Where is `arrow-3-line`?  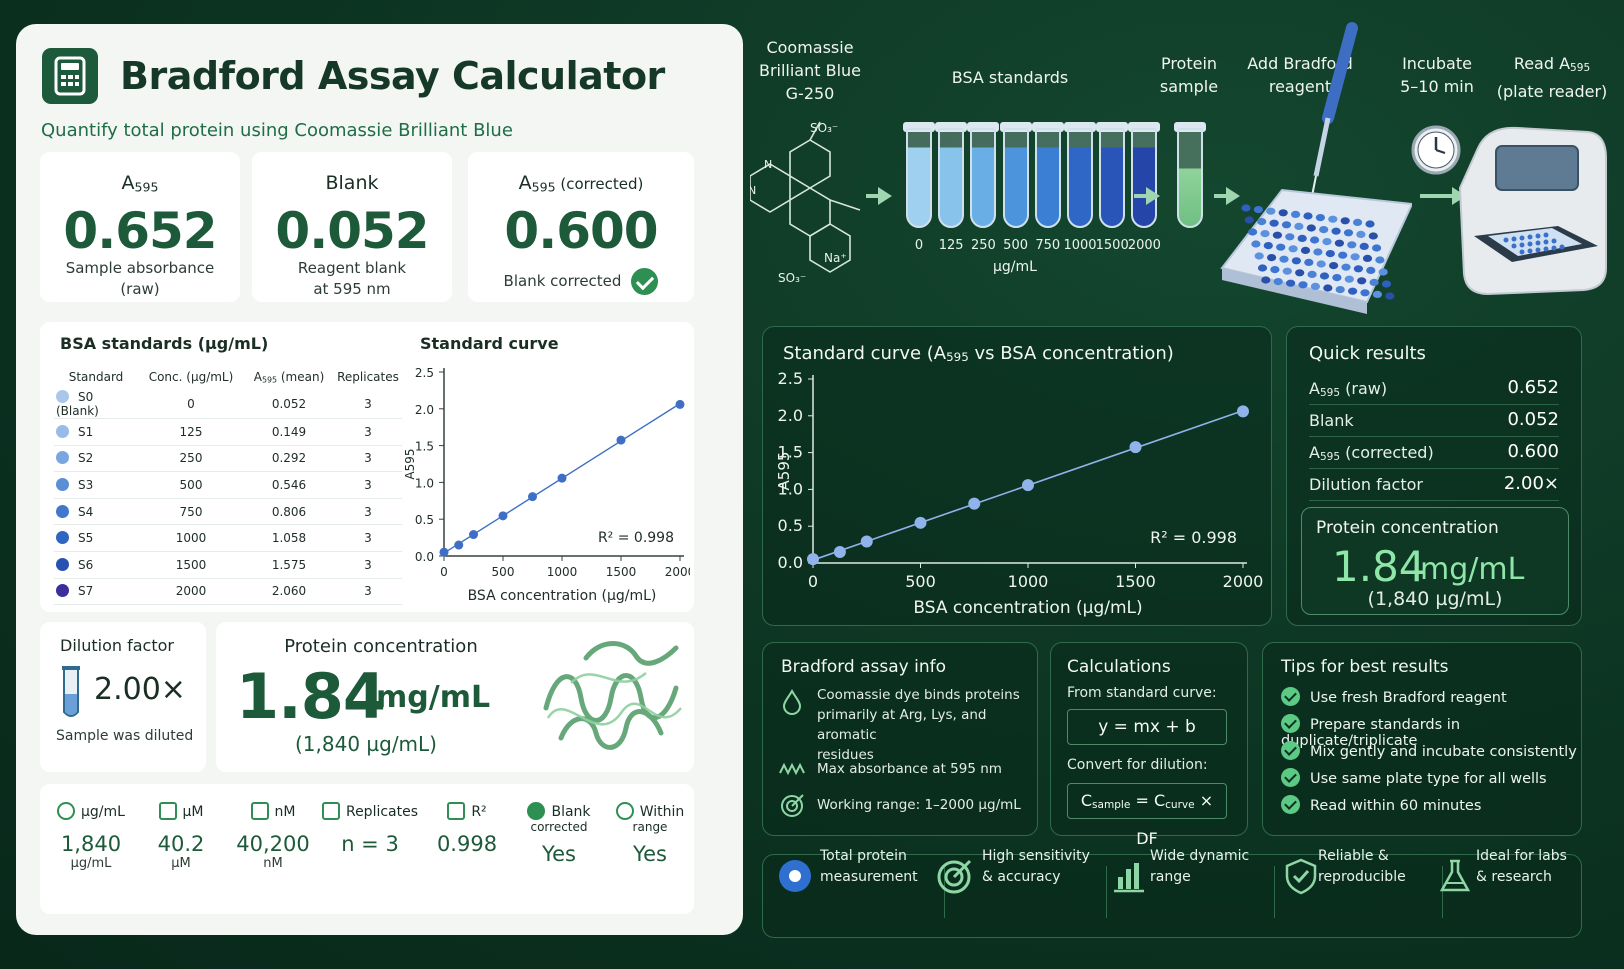 arrow-3-line is located at coordinates (1221, 196).